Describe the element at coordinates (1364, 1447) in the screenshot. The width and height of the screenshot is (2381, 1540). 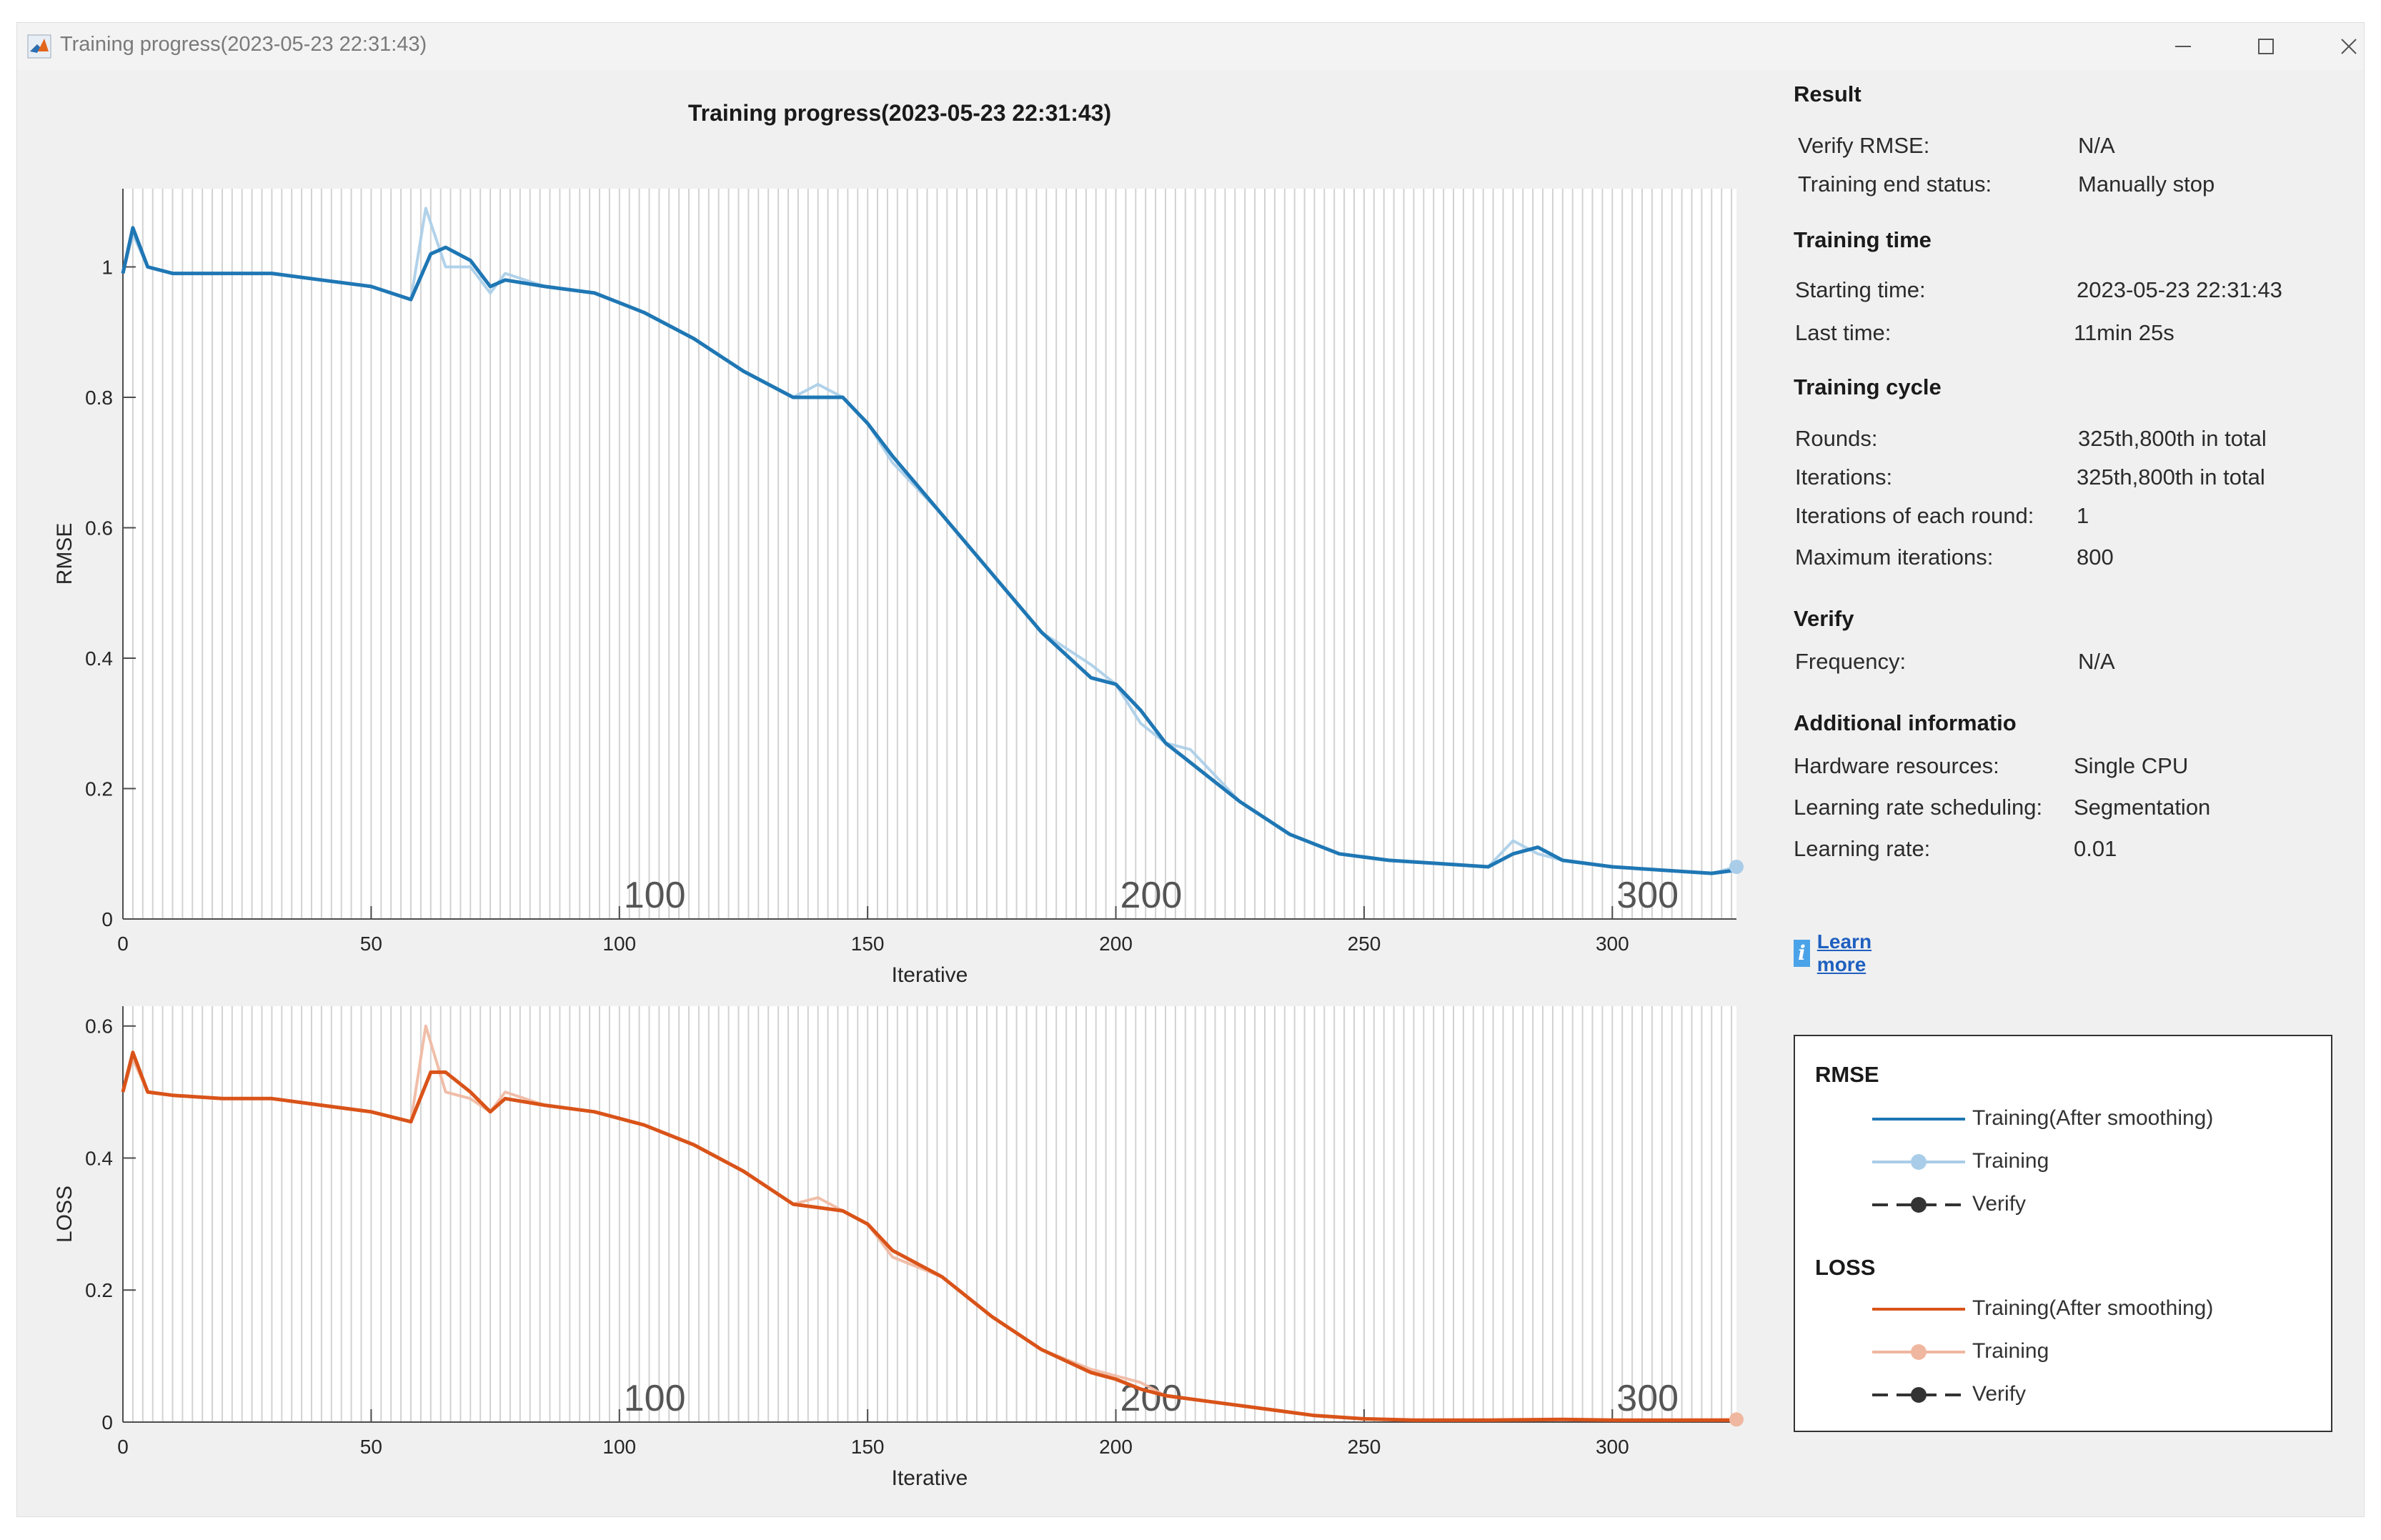
I see `loss-x-tick-250: 250` at that location.